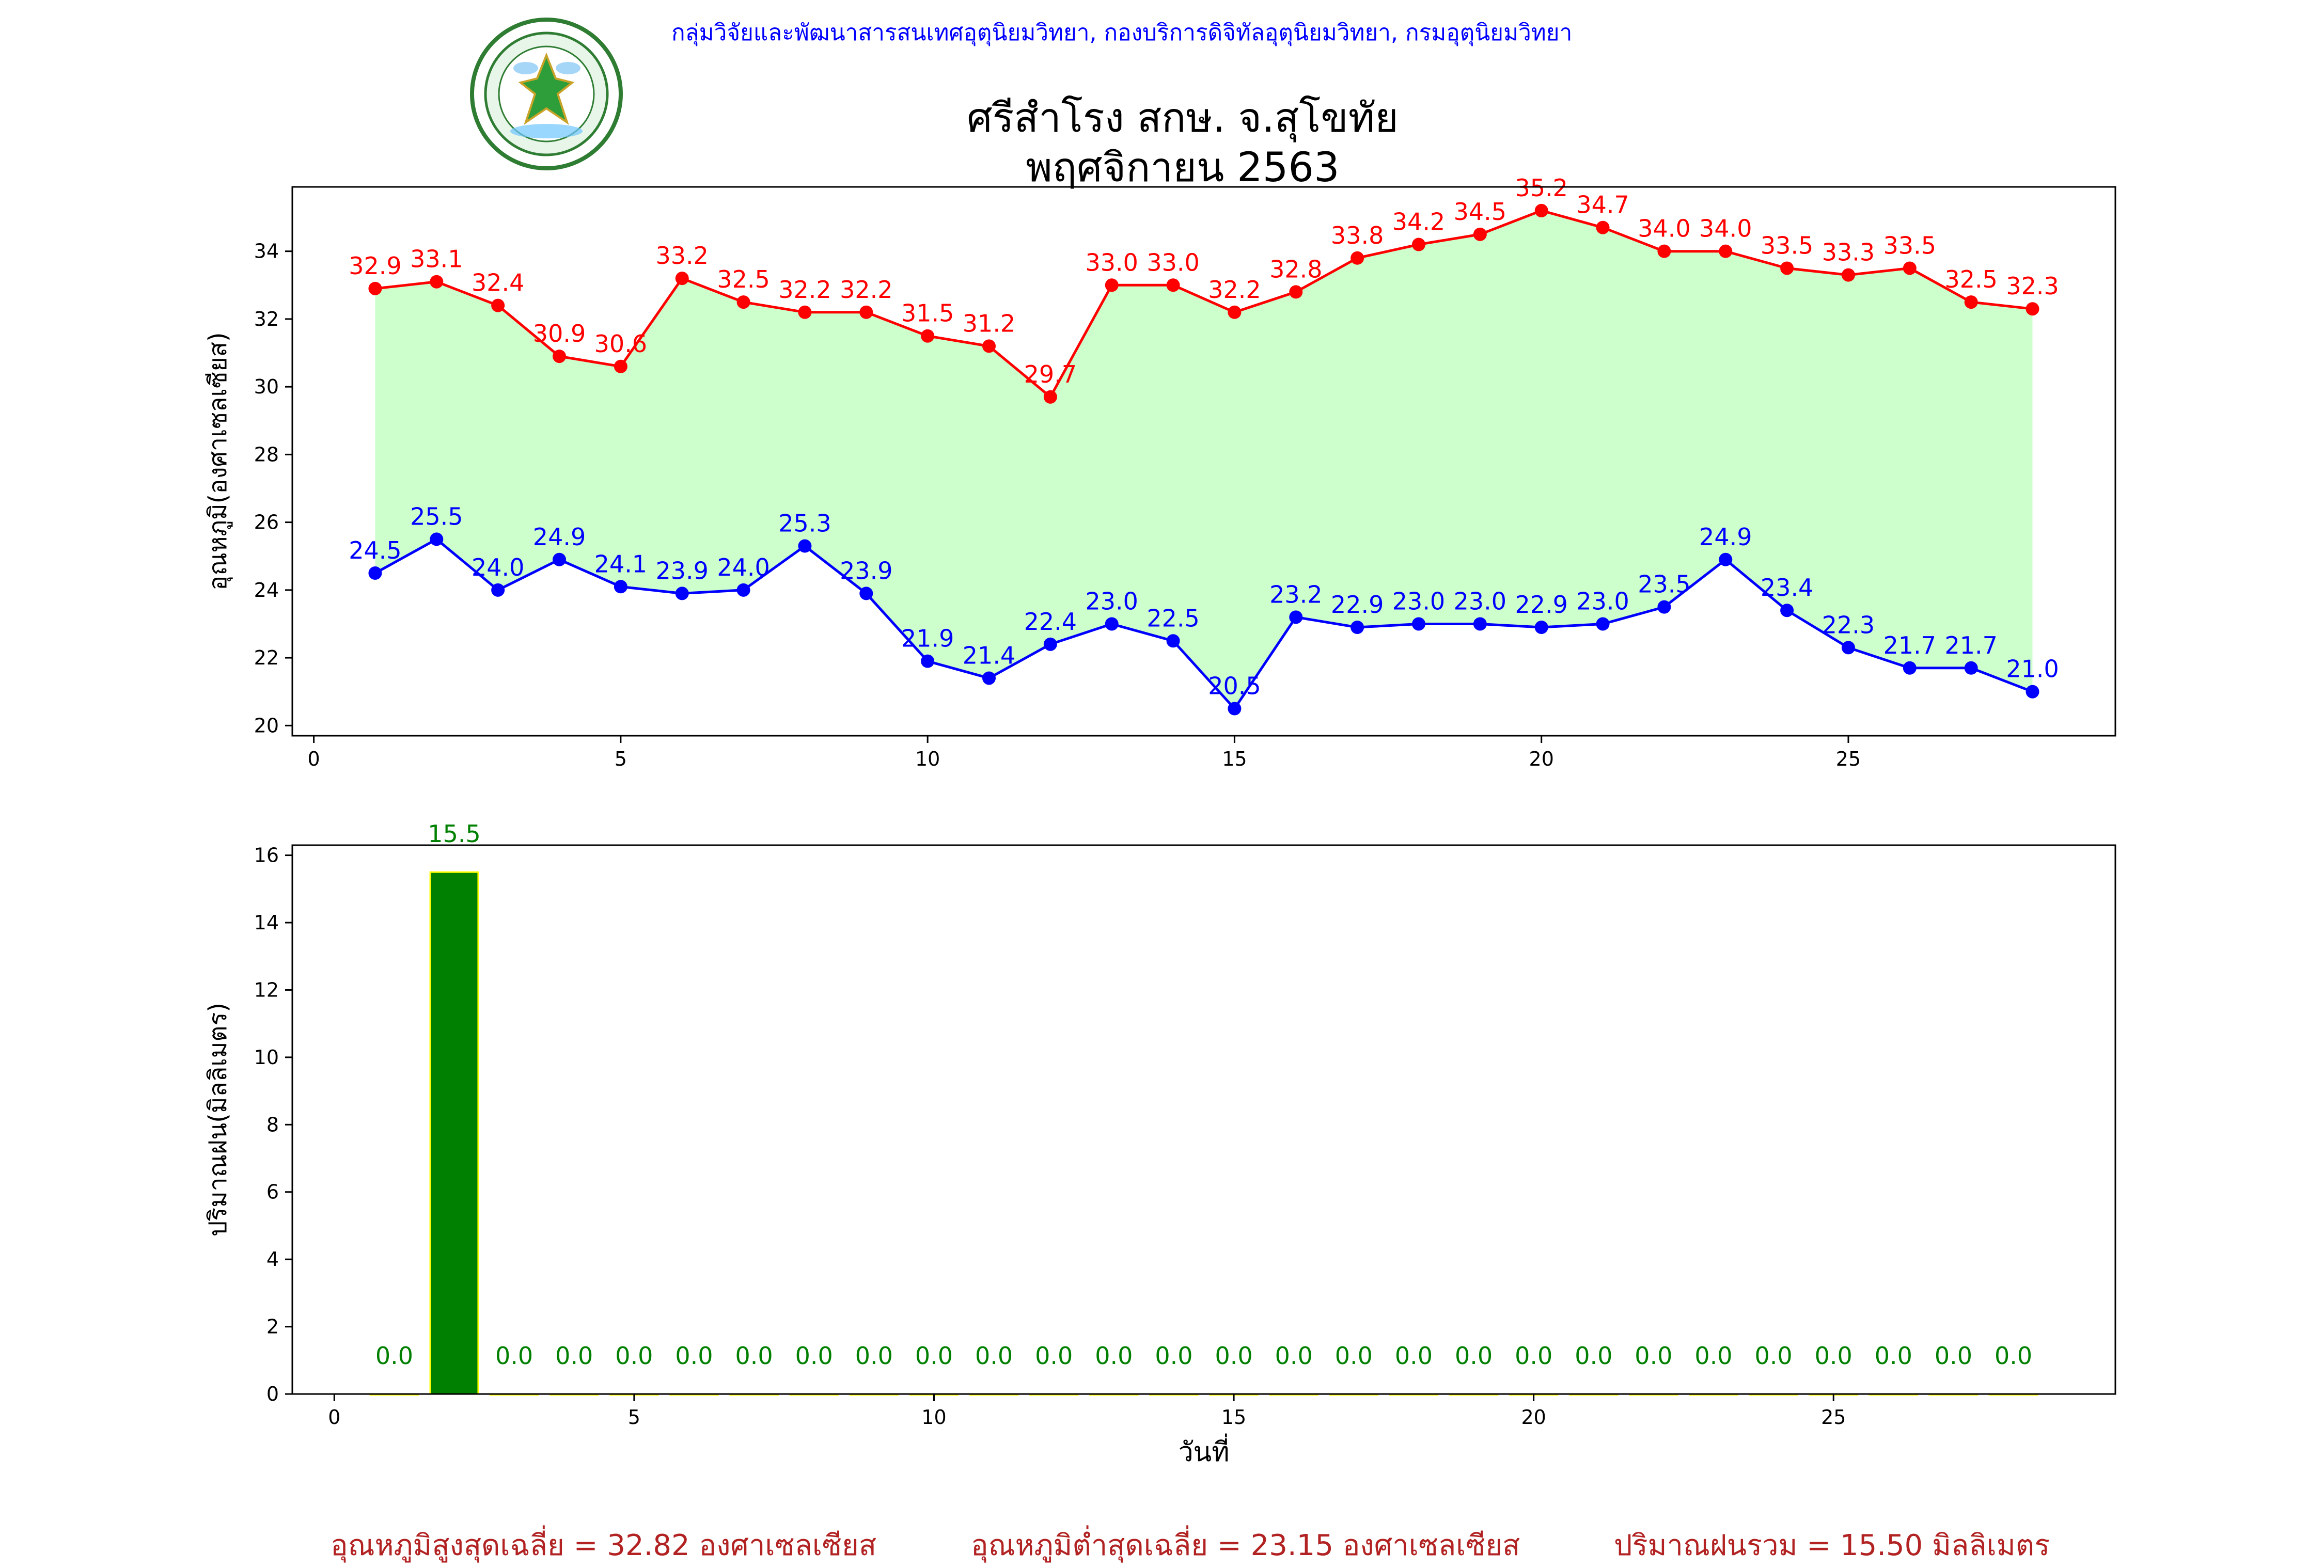 Image resolution: width=2324 pixels, height=1568 pixels. I want to click on rainfall-x-tick-label-0: 0, so click(334, 1417).